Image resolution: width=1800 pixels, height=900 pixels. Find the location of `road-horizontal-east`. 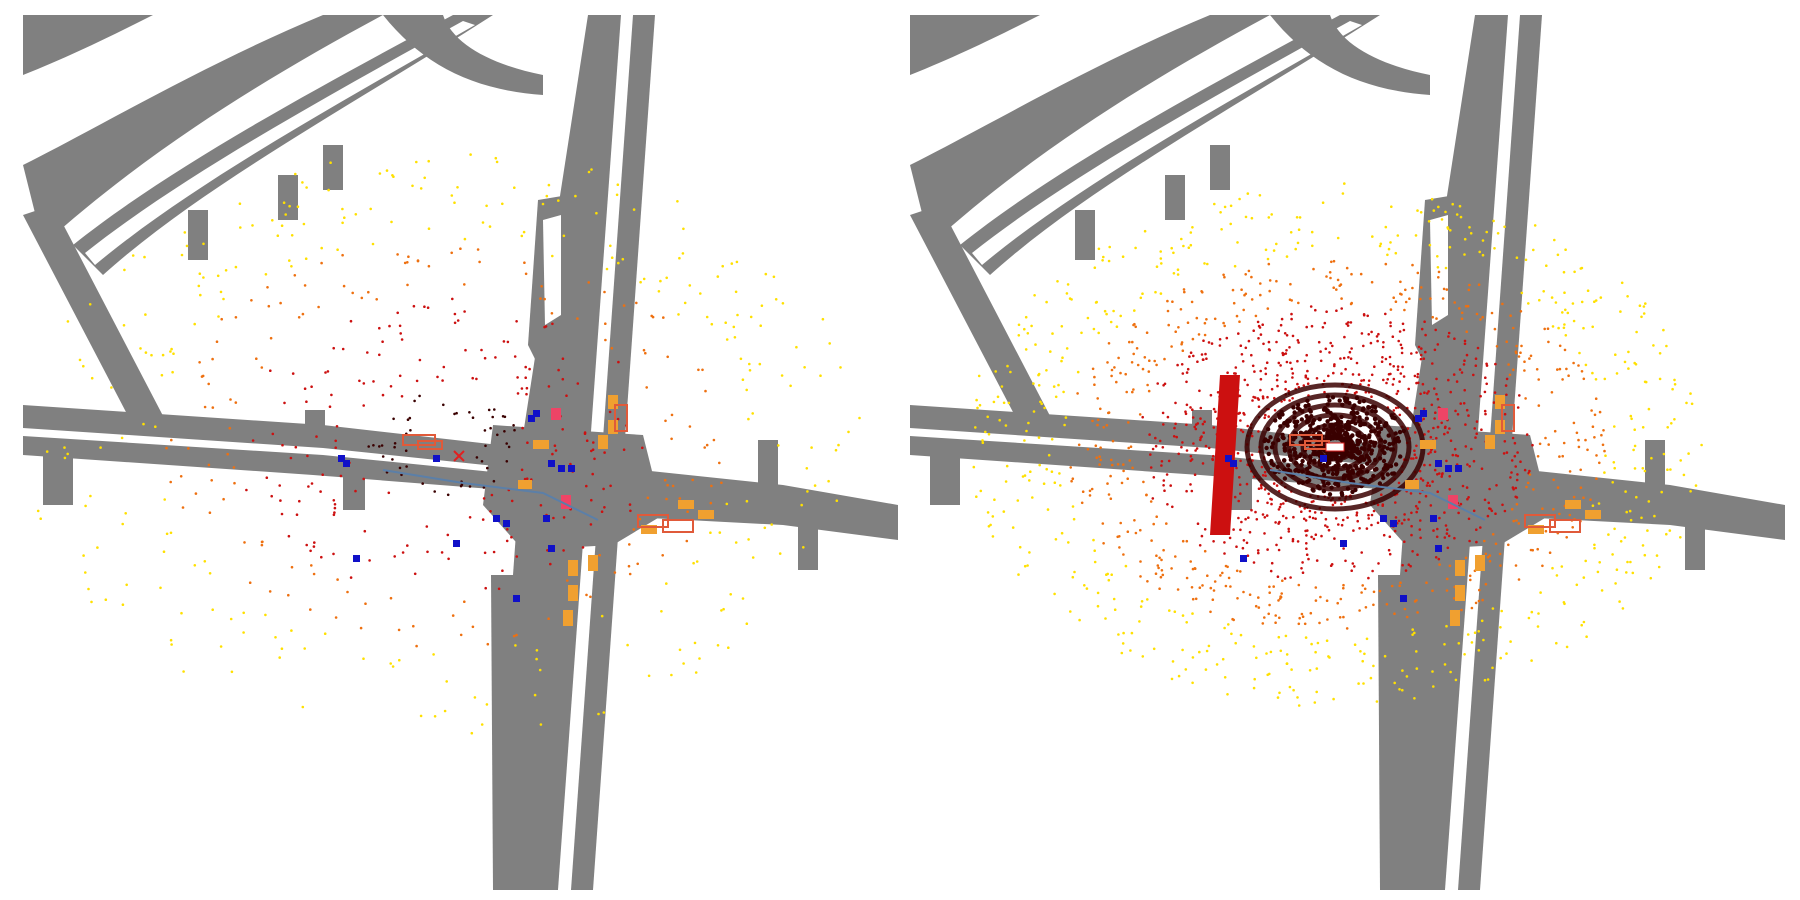

road-horizontal-east is located at coordinates (1632, 502).